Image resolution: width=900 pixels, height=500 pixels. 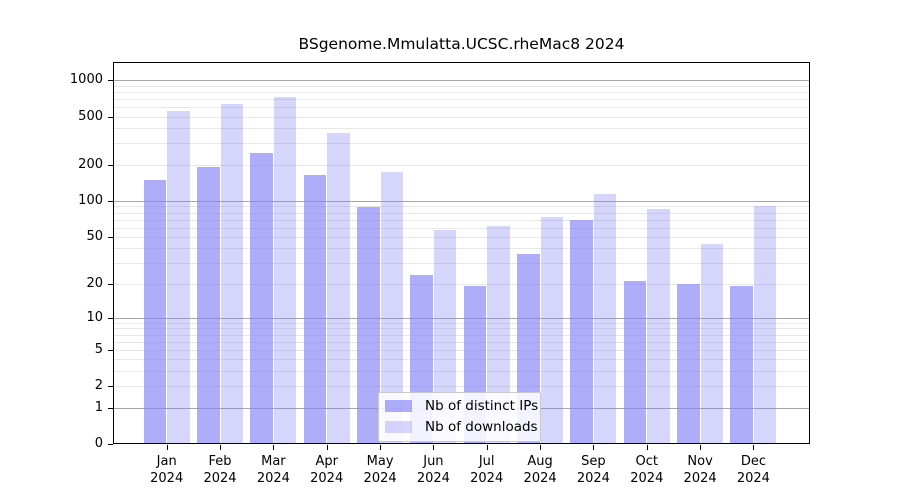 I want to click on y-axis-label: 100, so click(x=90, y=200).